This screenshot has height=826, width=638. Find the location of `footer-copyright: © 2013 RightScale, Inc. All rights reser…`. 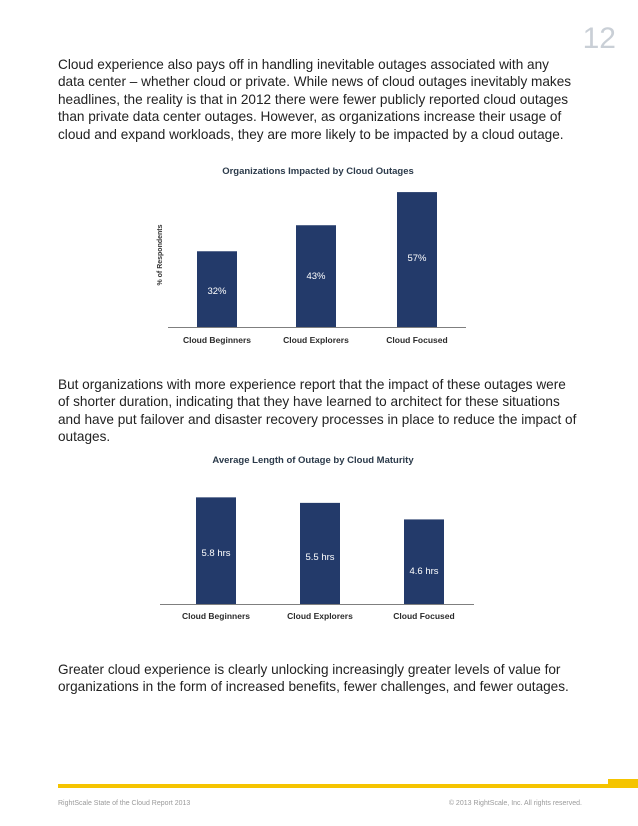

footer-copyright: © 2013 RightScale, Inc. All rights reser… is located at coordinates (515, 803).